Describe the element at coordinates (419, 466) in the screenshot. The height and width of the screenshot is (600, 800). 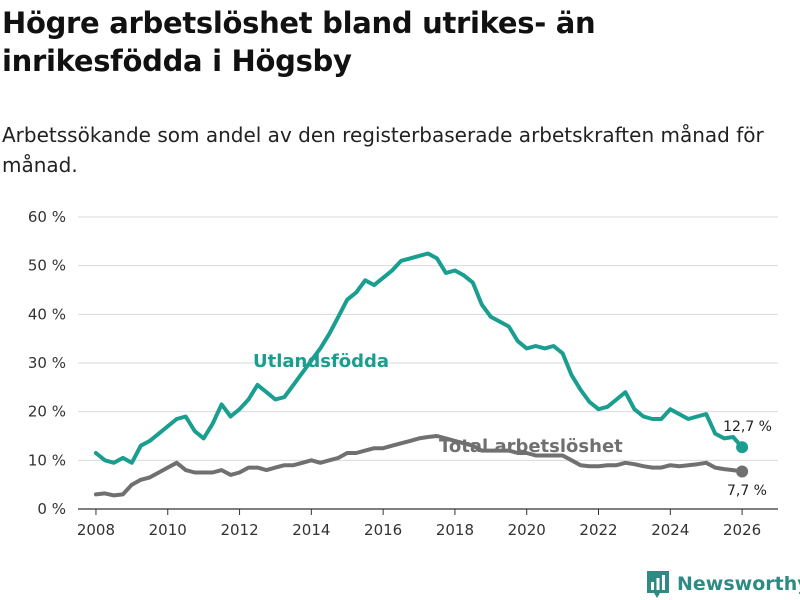
I see `series-line-total` at that location.